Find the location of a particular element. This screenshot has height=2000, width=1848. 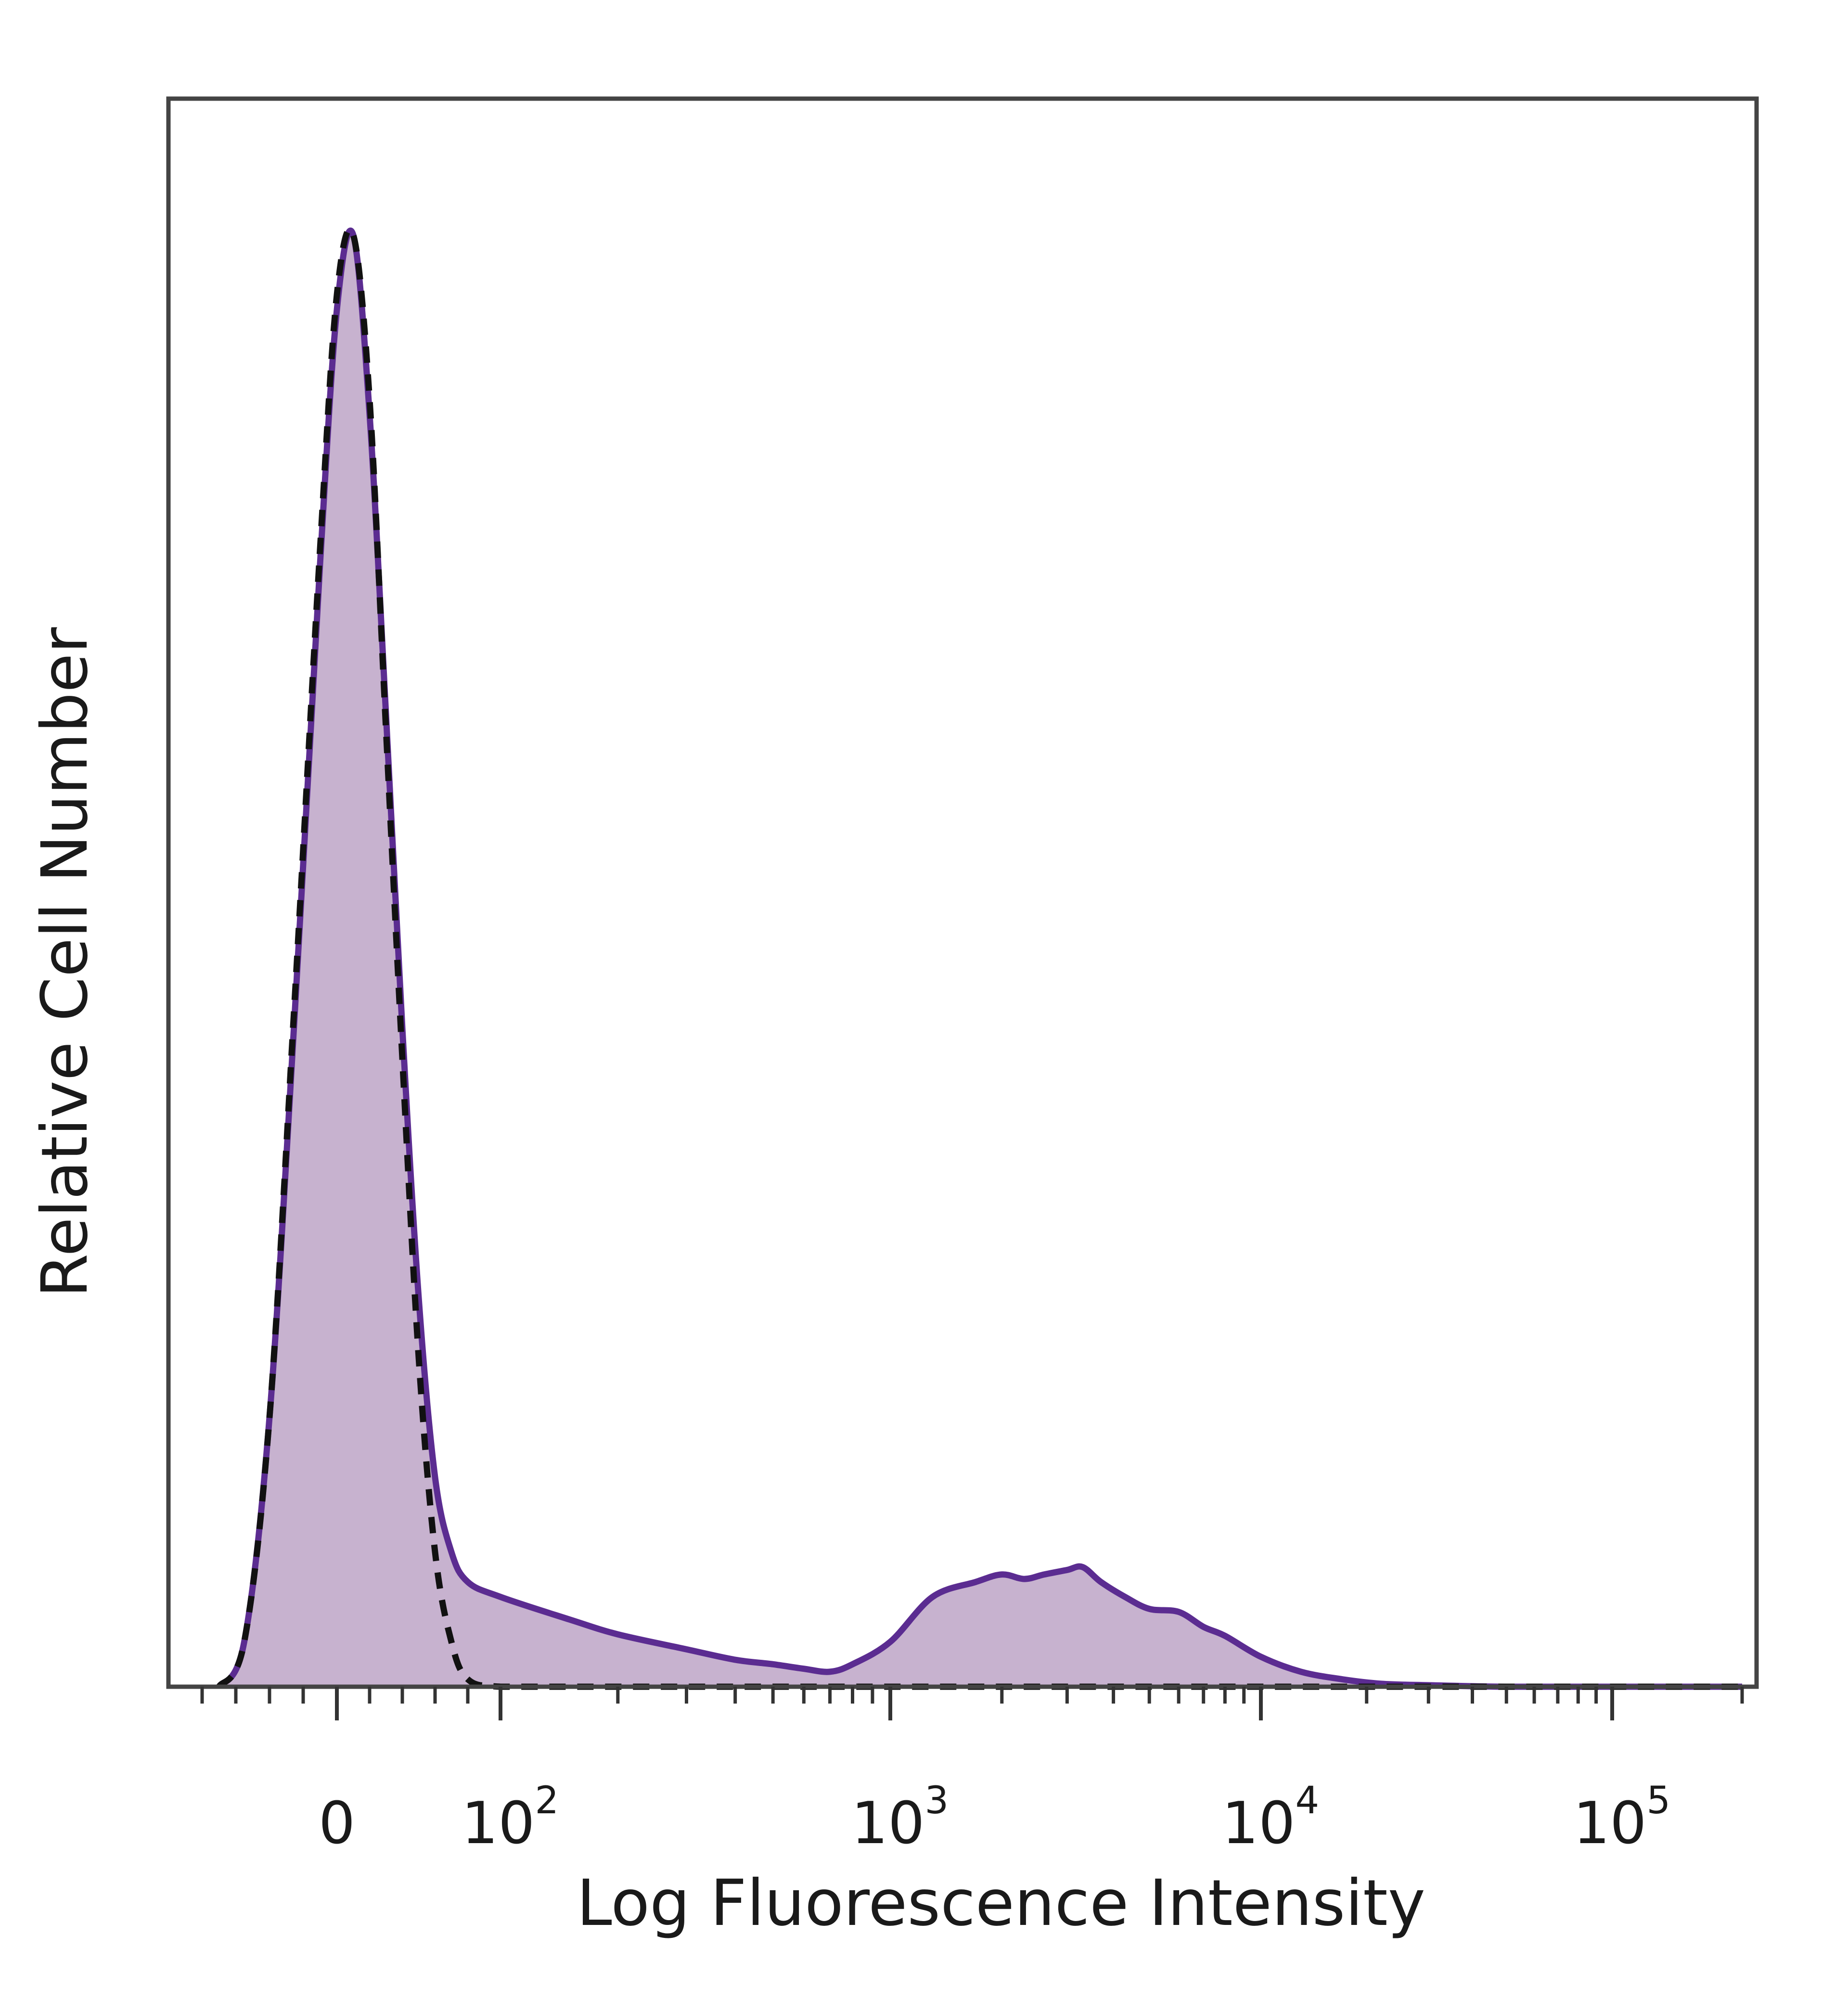

x-tick-label: 10⁴ is located at coordinates (1270, 1818).